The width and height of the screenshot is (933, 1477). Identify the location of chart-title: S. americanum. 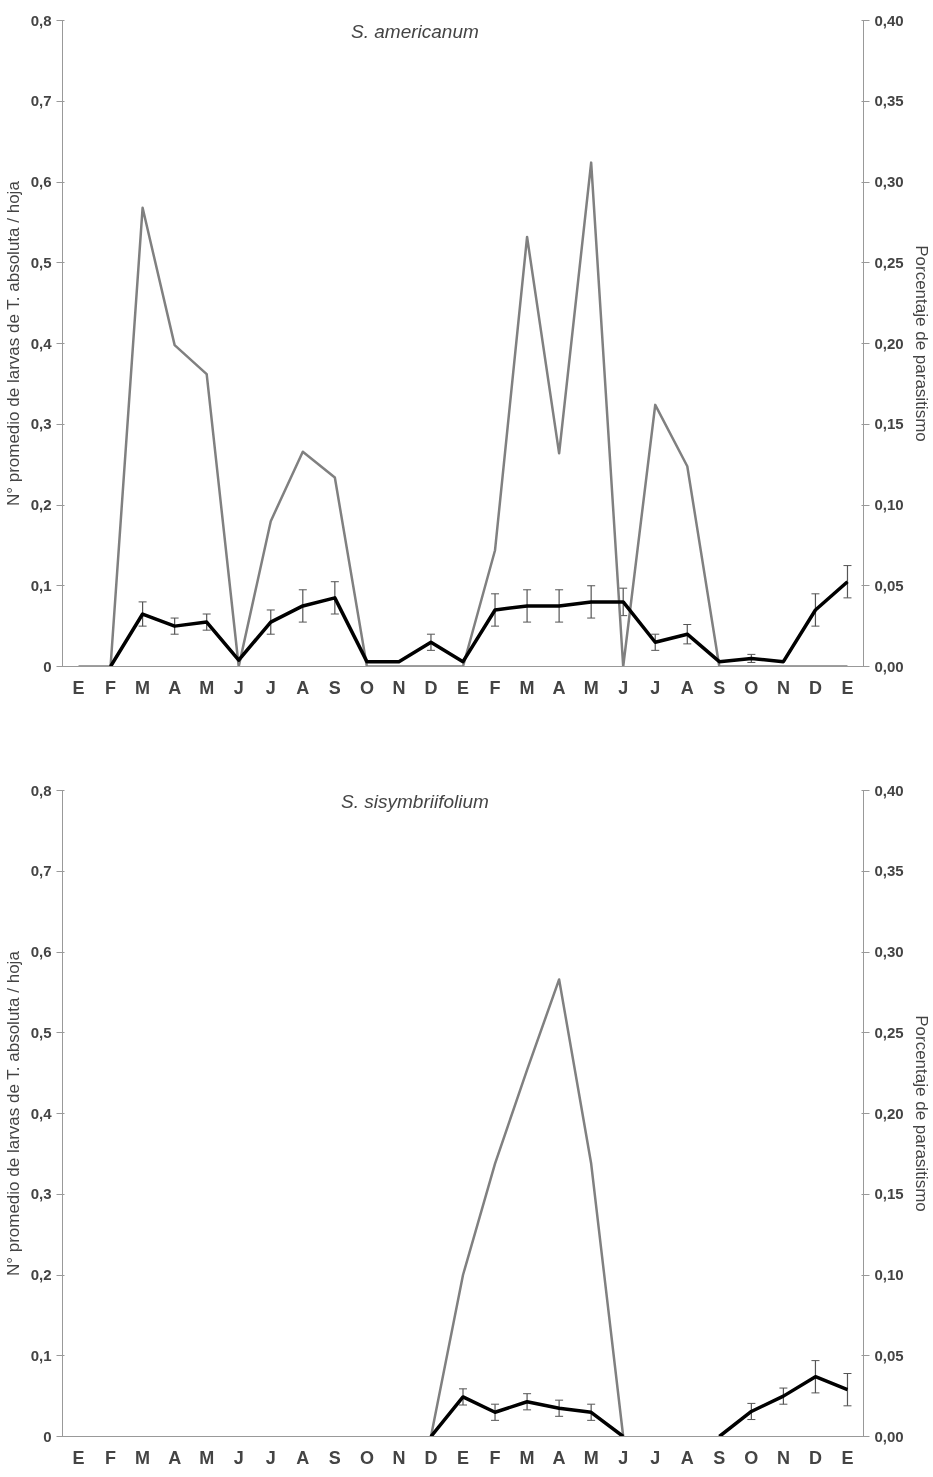
(415, 31).